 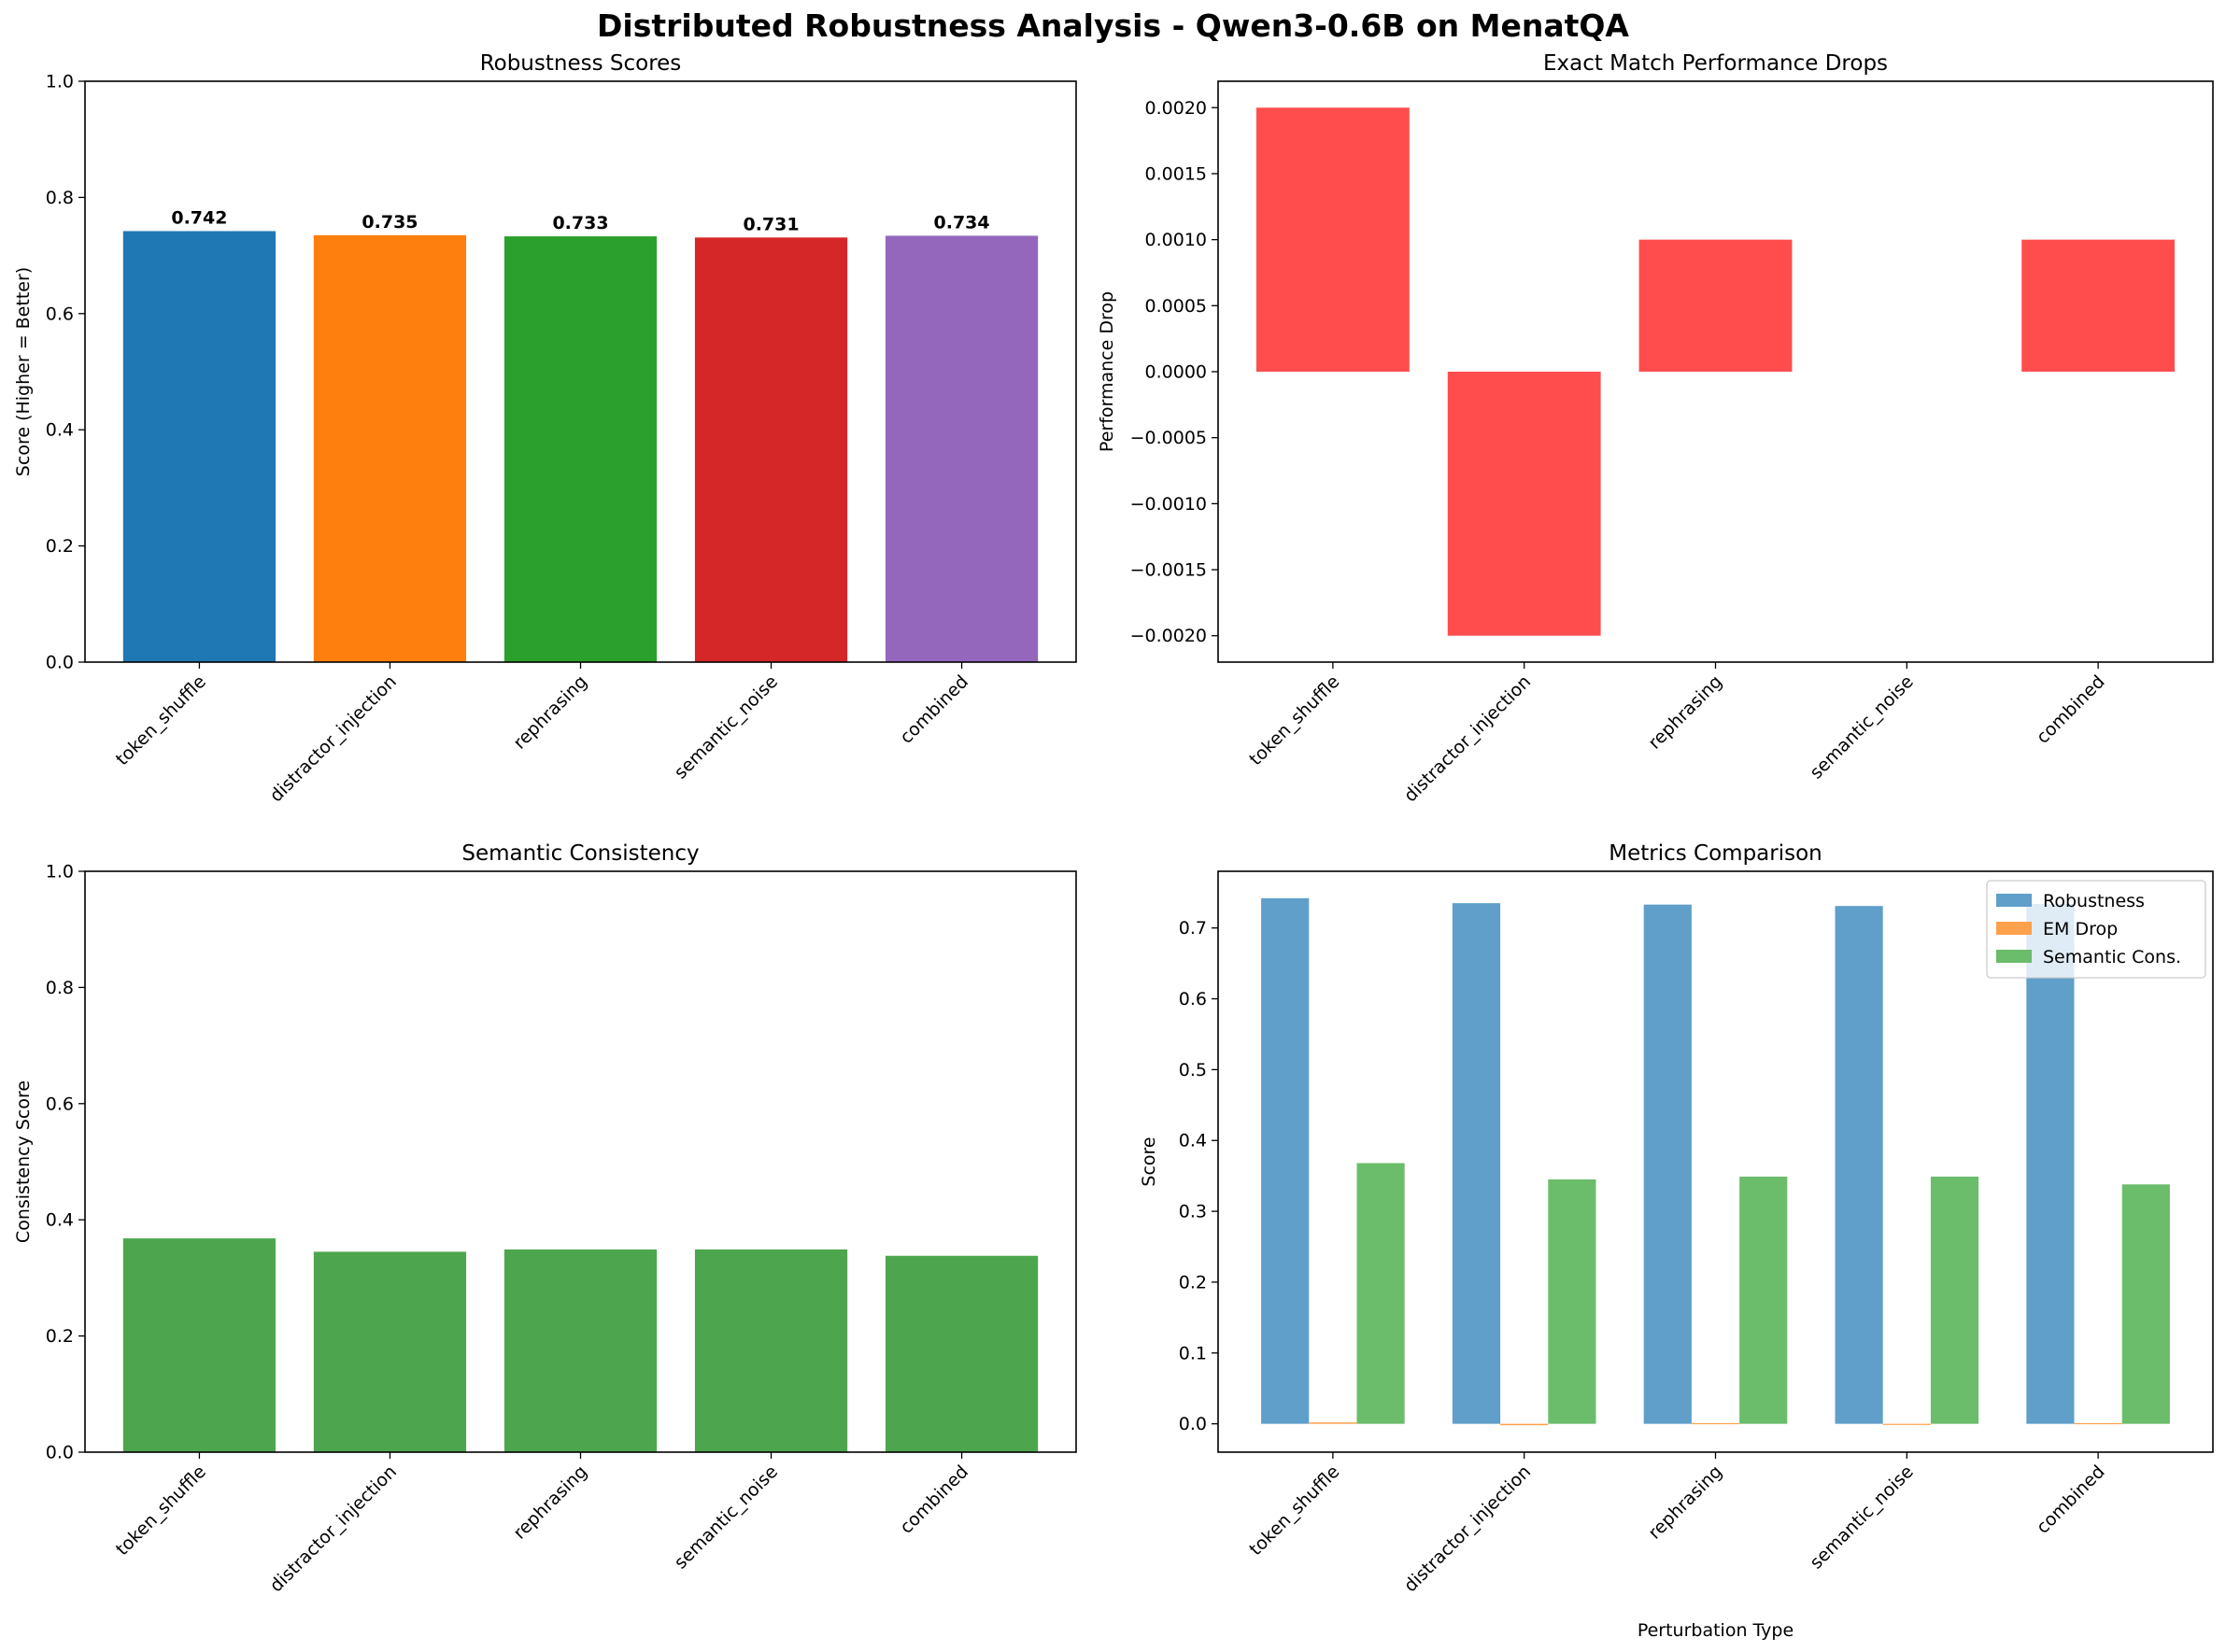 What do you see at coordinates (2071, 709) in the screenshot?
I see `xtick-label-emdrop-combined: combined` at bounding box center [2071, 709].